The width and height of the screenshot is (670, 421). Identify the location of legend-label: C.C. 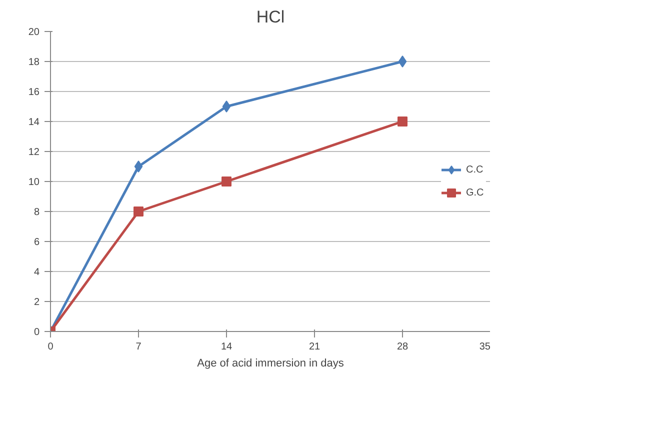
(475, 169).